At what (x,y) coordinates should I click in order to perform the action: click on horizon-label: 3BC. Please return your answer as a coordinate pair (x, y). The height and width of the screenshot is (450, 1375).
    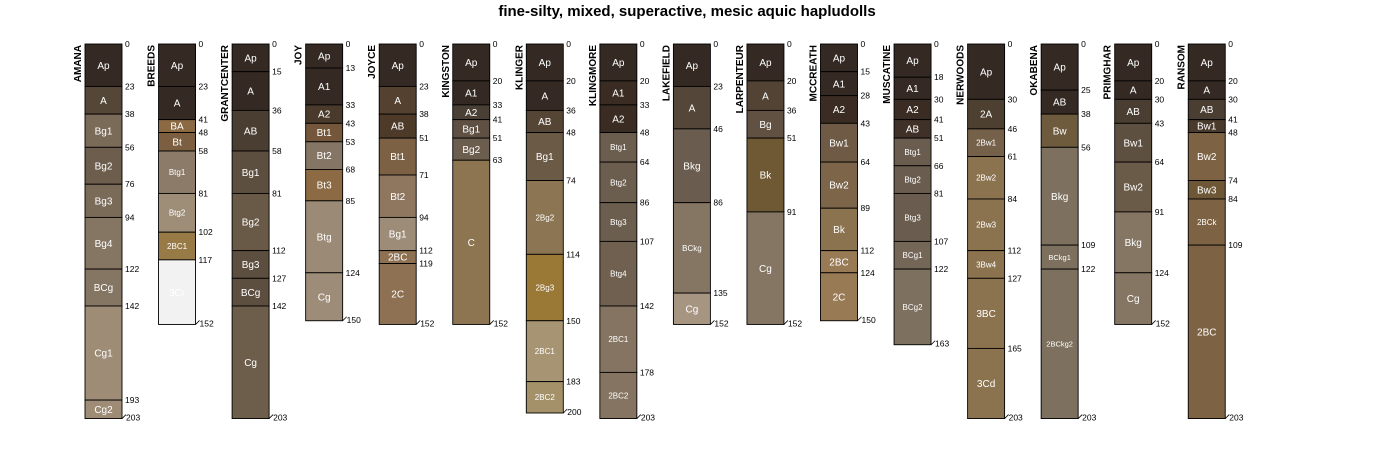
    Looking at the image, I should click on (985, 314).